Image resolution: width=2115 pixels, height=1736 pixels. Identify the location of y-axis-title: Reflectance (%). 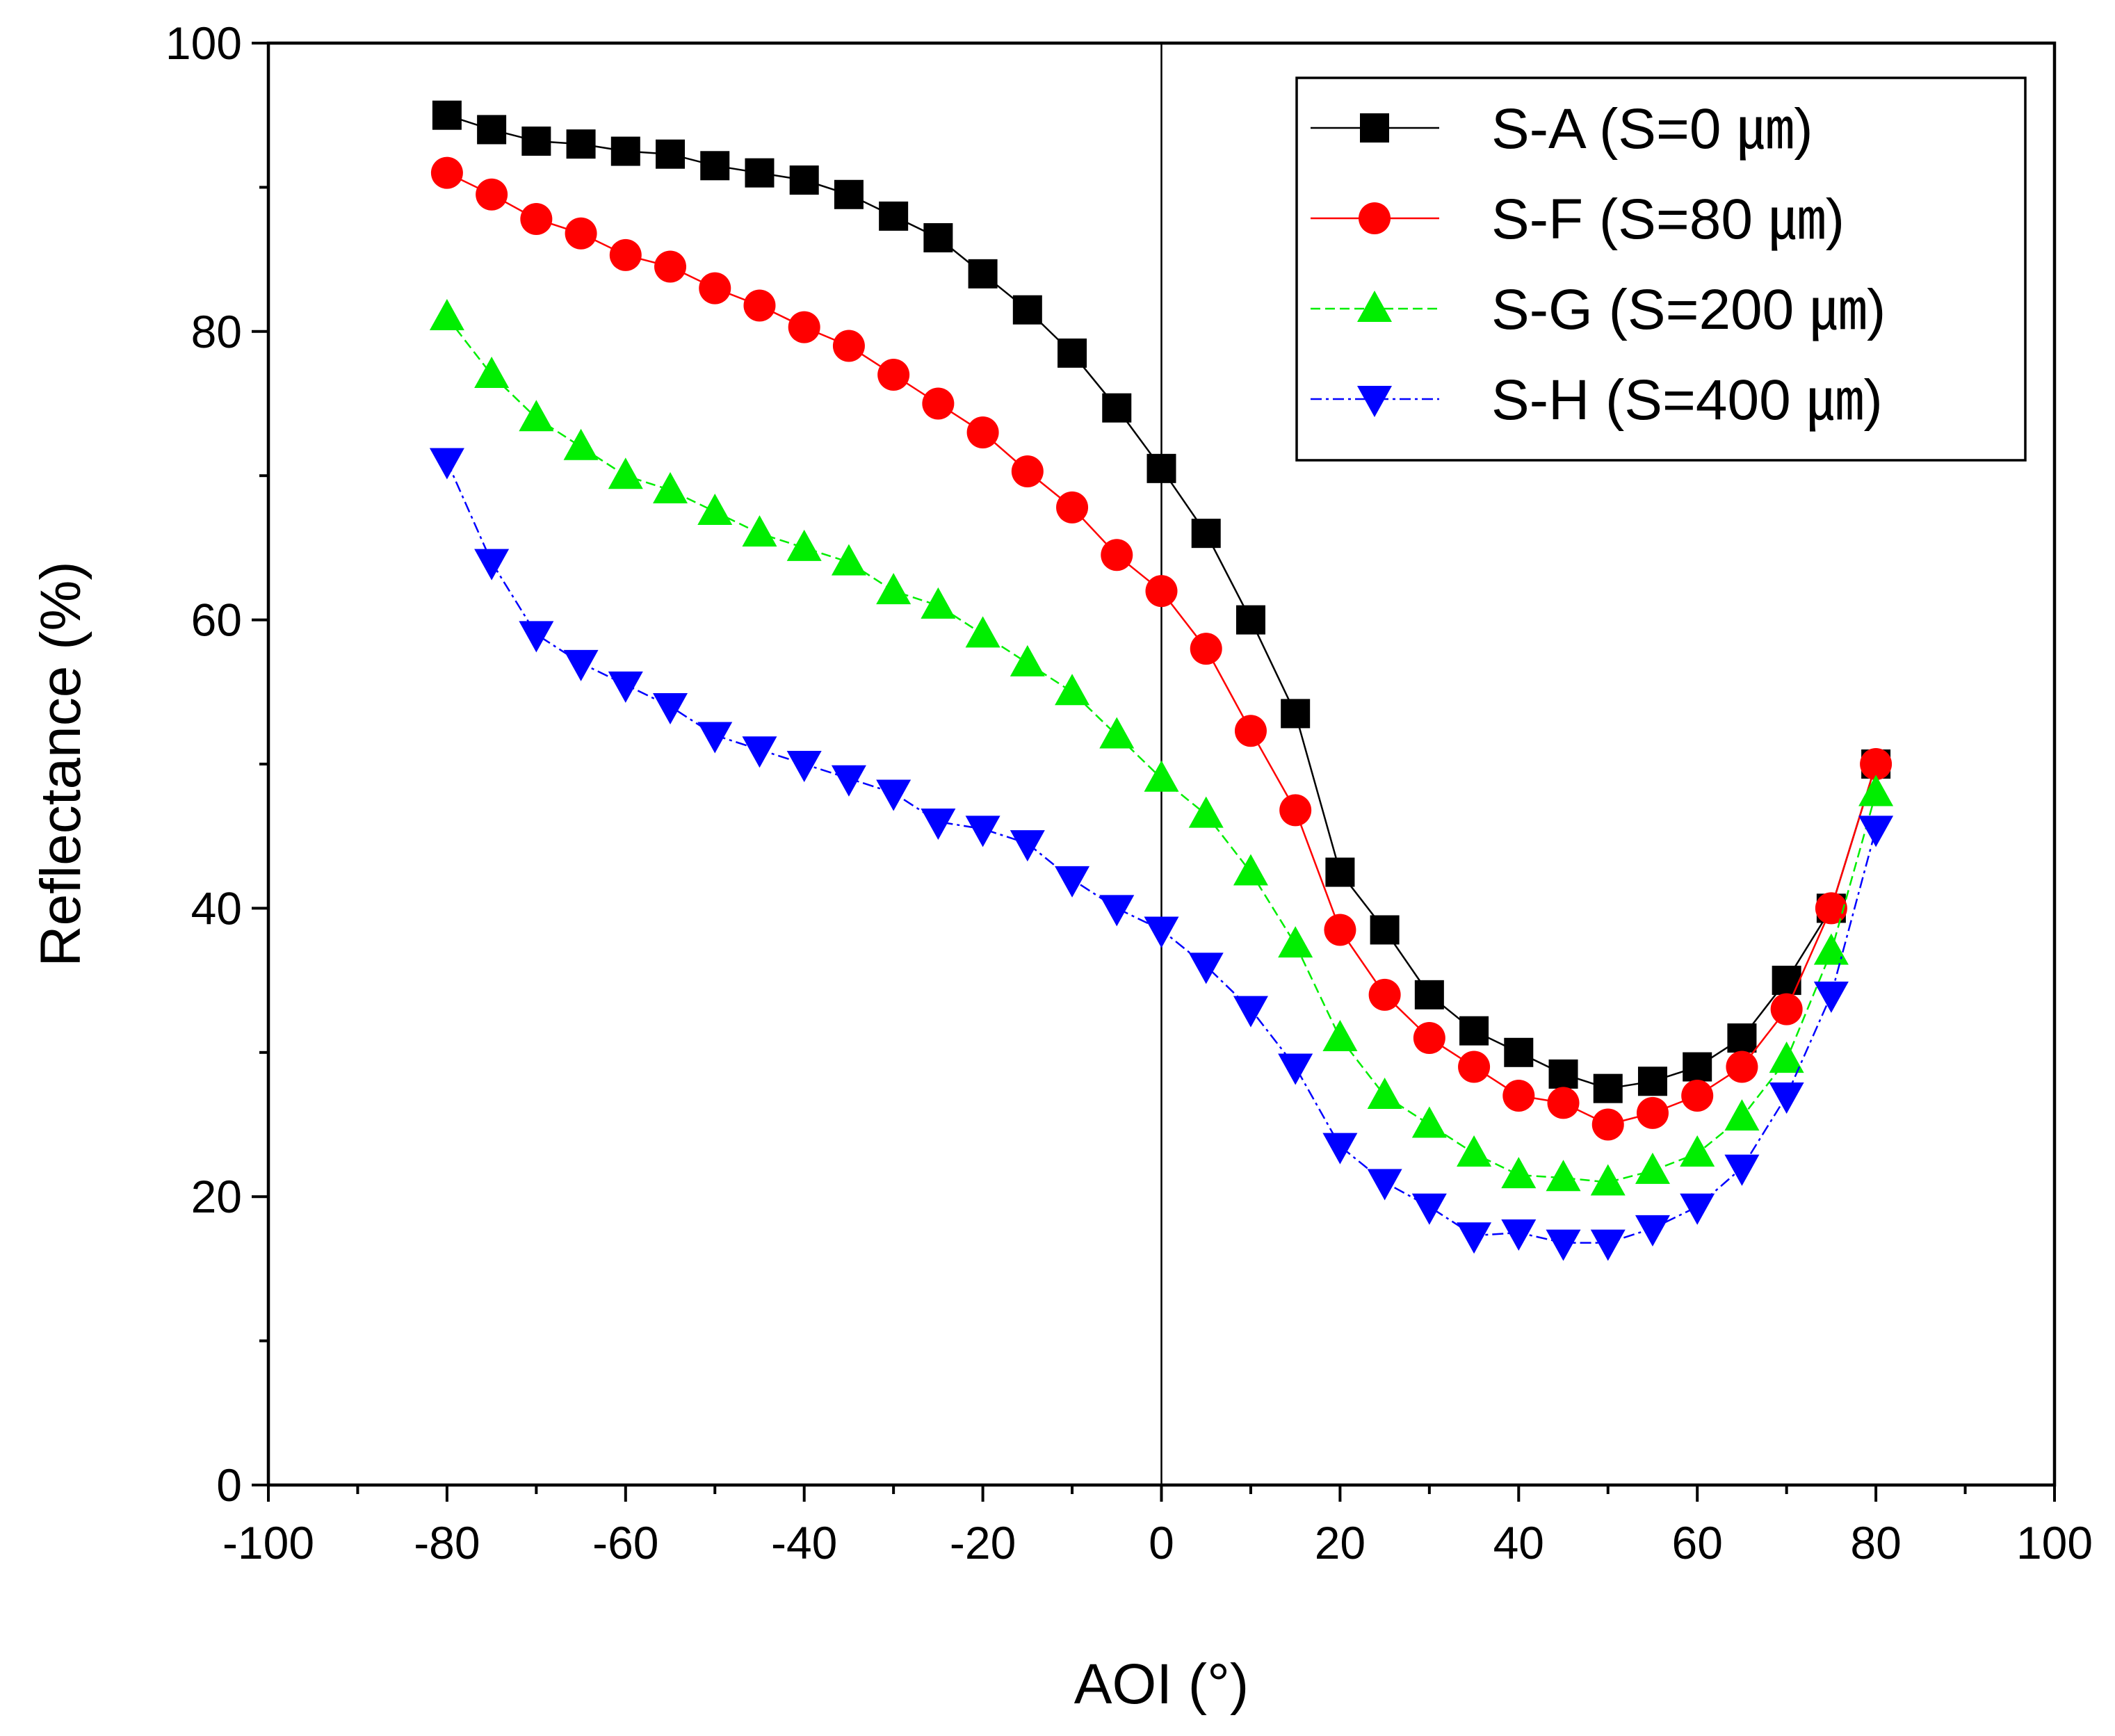
(61, 763).